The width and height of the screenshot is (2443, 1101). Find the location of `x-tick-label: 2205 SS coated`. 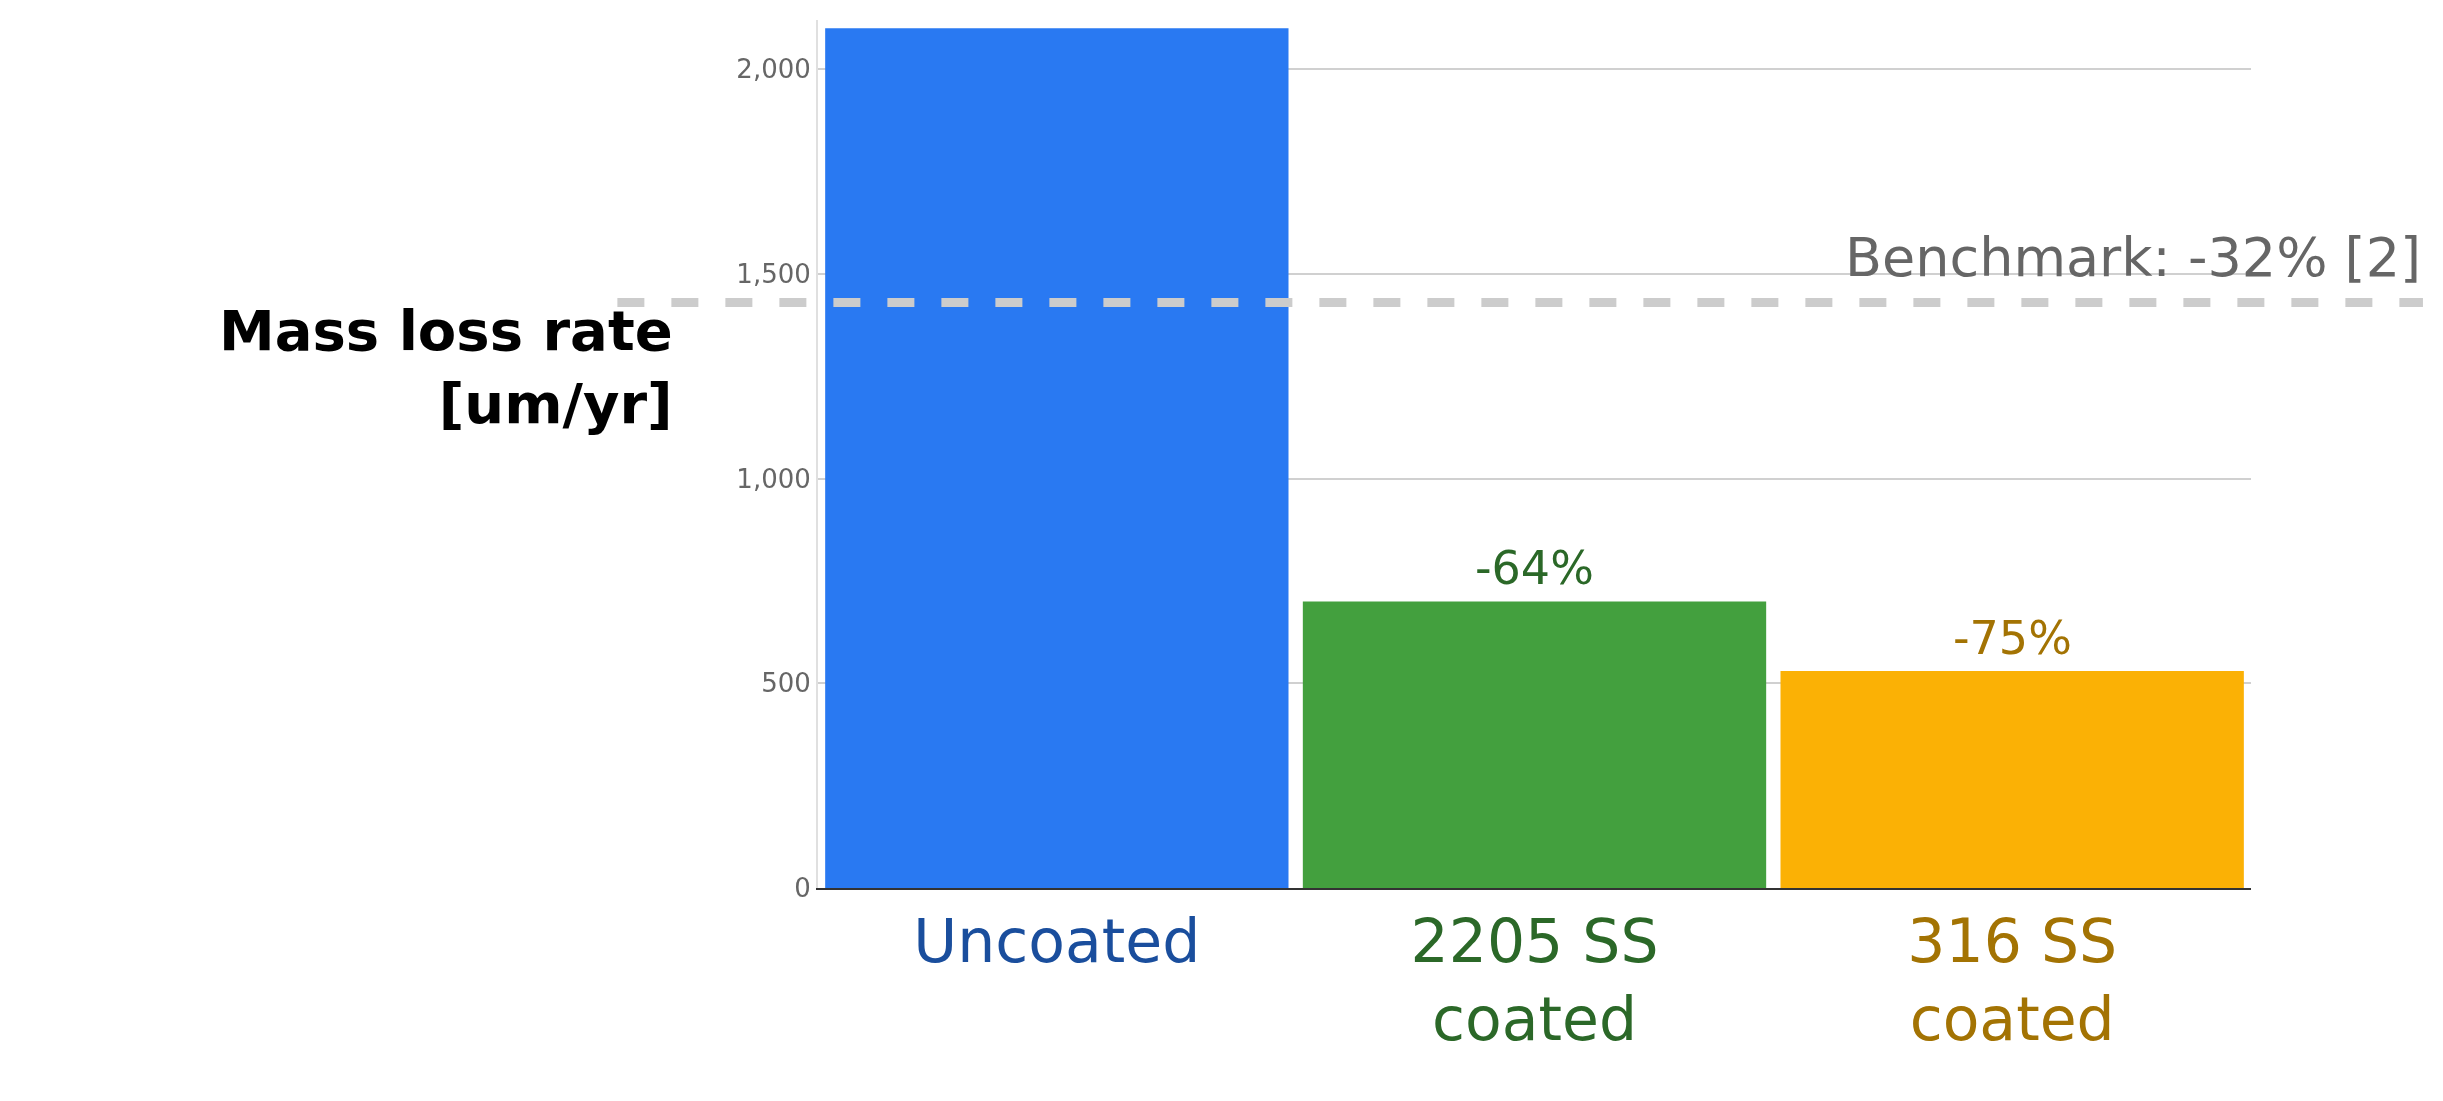

x-tick-label: 2205 SS coated is located at coordinates (1534, 980).